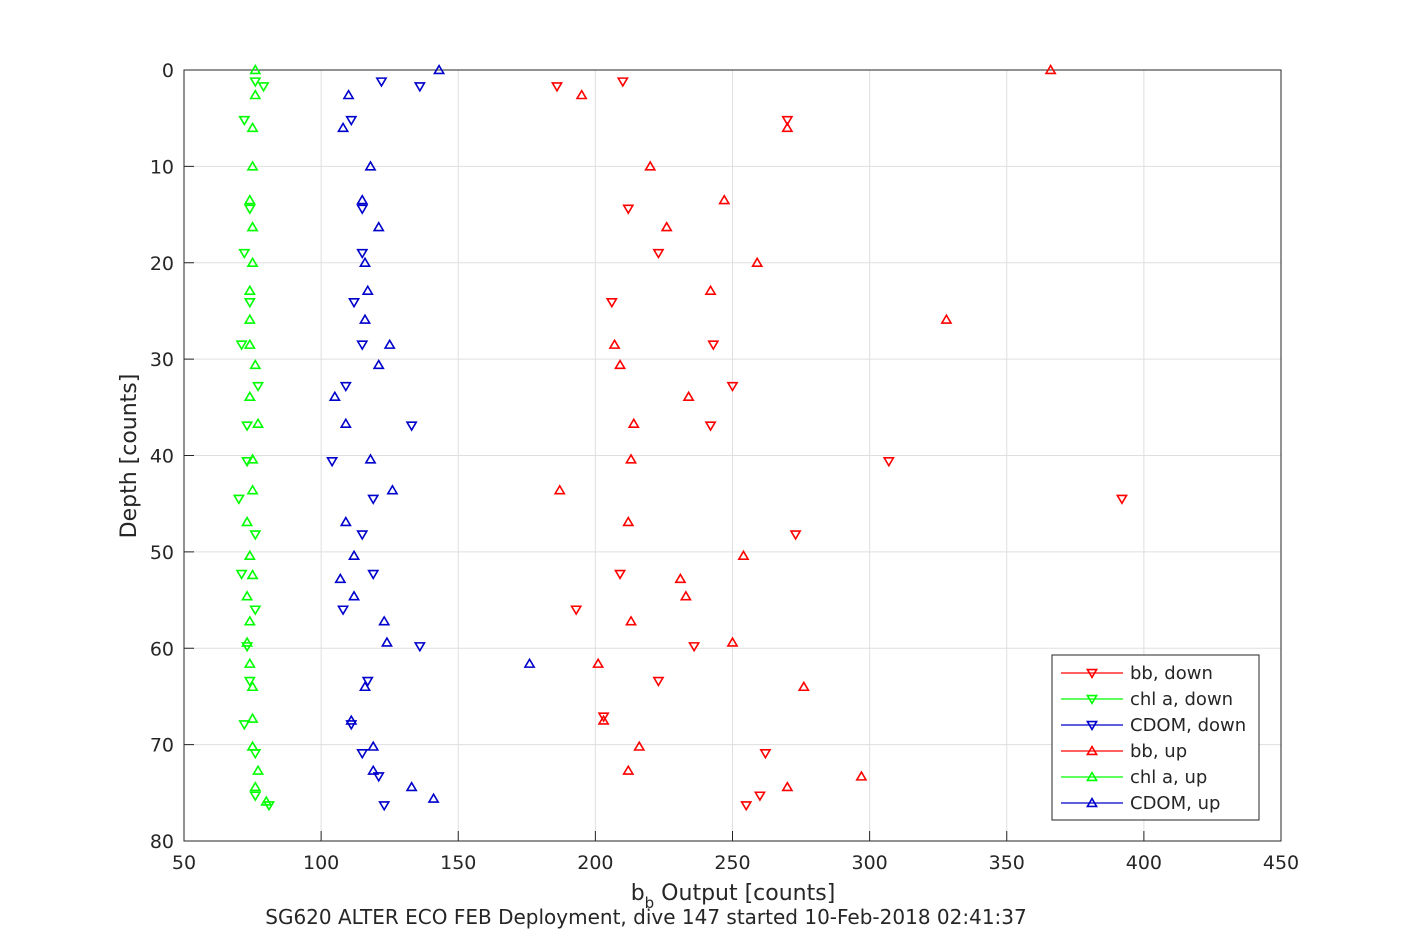 The height and width of the screenshot is (945, 1417). Describe the element at coordinates (1168, 777) in the screenshot. I see `legend-label: chl a, up` at that location.